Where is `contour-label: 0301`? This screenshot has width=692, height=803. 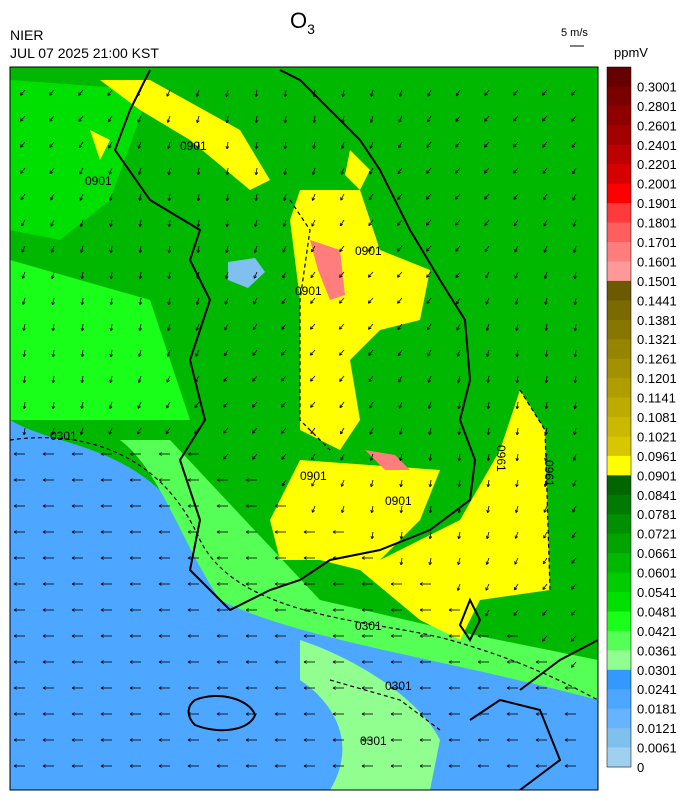
contour-label: 0301 is located at coordinates (373, 741).